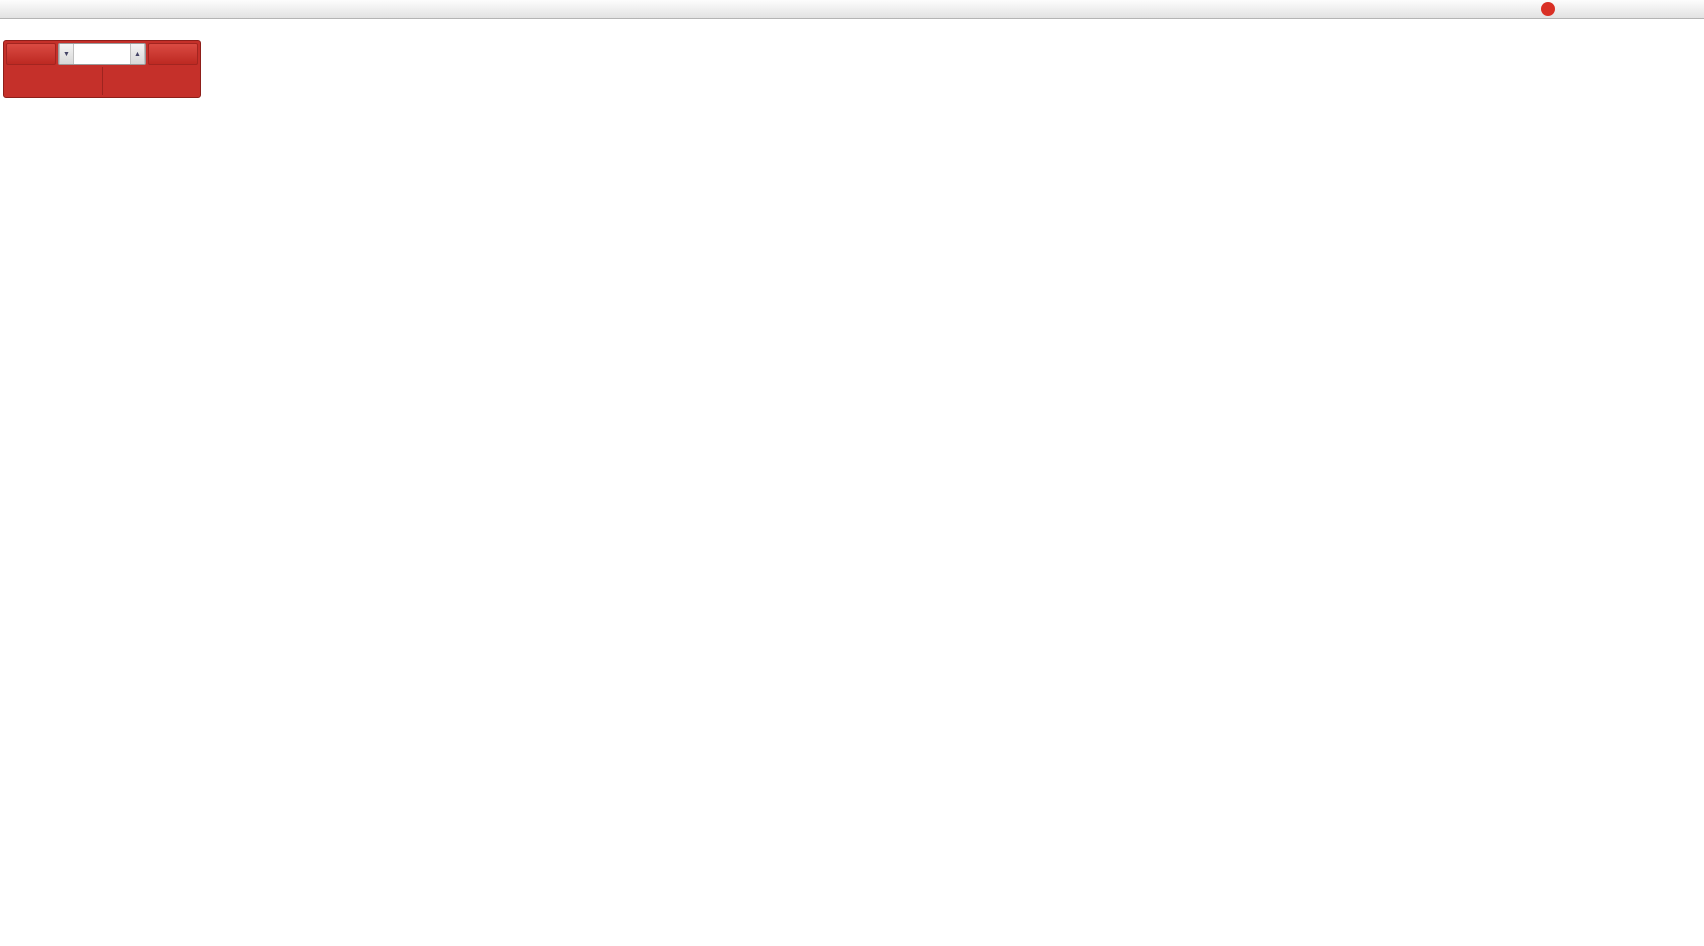 The width and height of the screenshot is (1704, 946). Describe the element at coordinates (66, 54) in the screenshot. I see `volume-decrease-button: ▼` at that location.